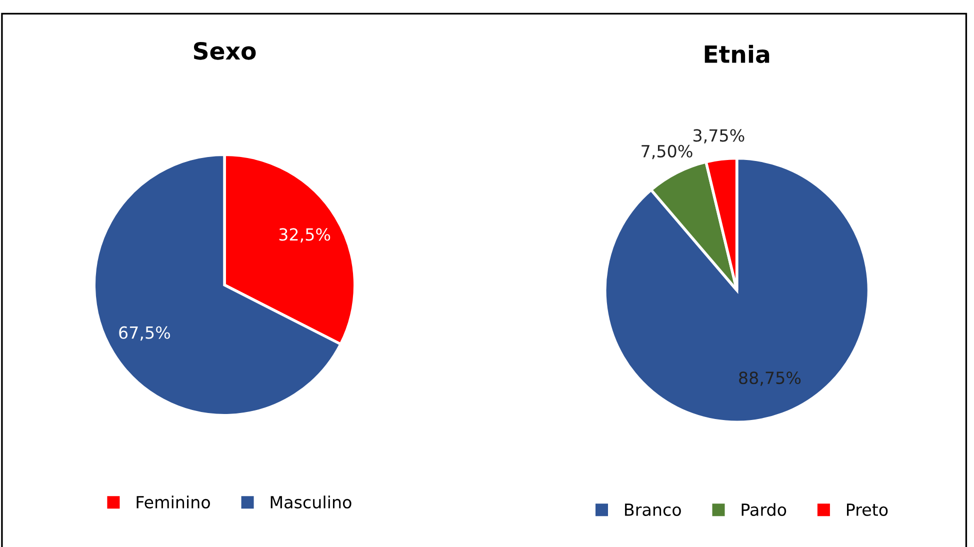 This screenshot has height=547, width=974. Describe the element at coordinates (867, 510) in the screenshot. I see `legend-label: Preto` at that location.